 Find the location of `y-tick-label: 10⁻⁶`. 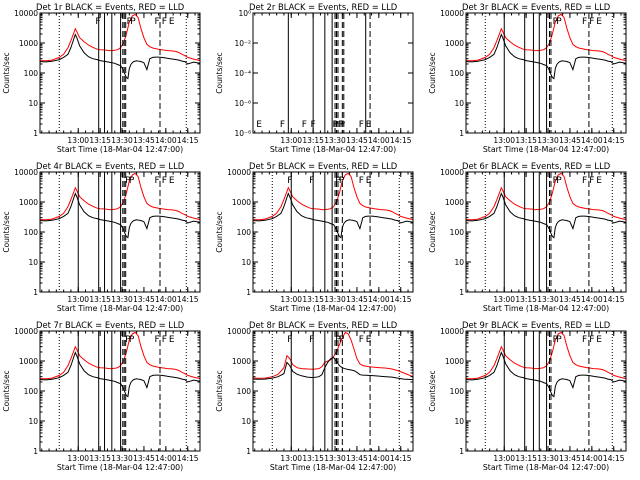

y-tick-label: 10⁻⁶ is located at coordinates (242, 103).